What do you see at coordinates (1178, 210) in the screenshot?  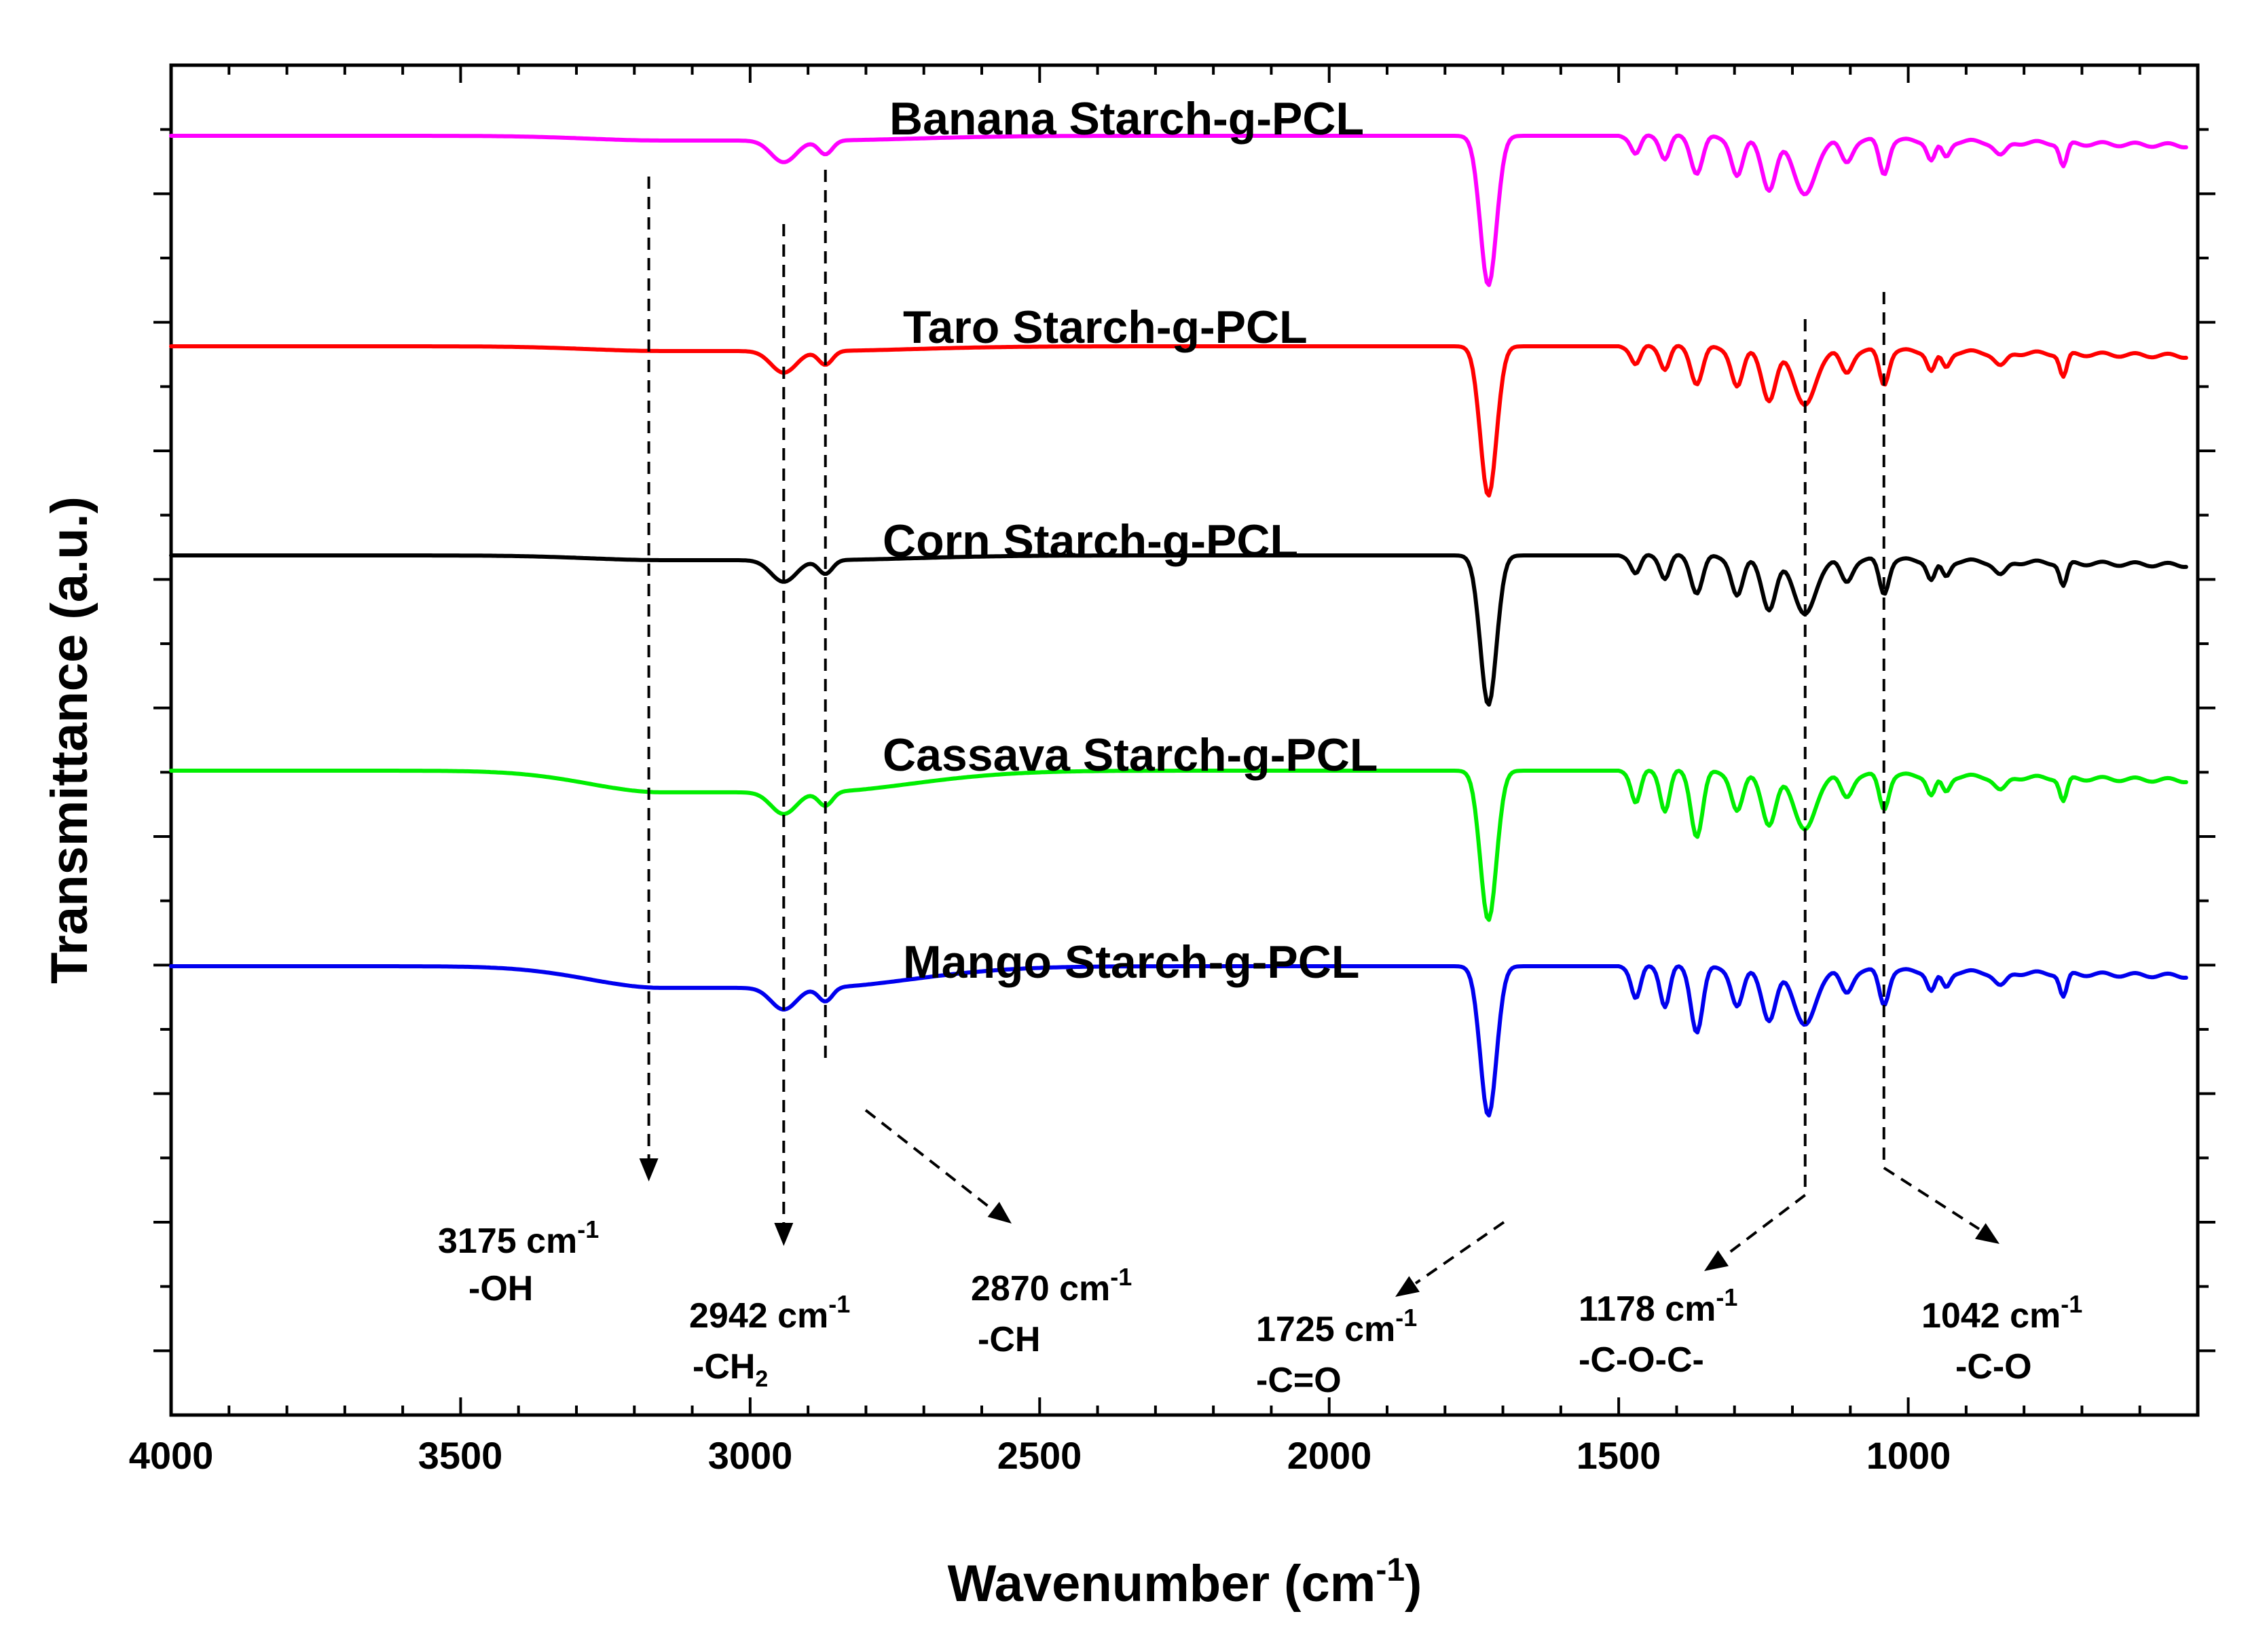 I see `spectrum-banana` at bounding box center [1178, 210].